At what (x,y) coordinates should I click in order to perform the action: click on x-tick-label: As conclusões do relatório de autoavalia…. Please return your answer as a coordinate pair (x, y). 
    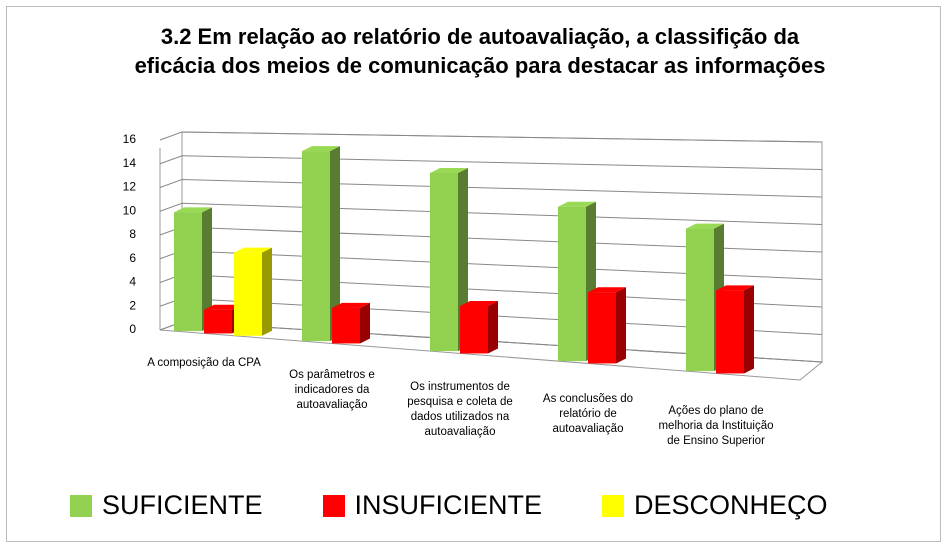
    Looking at the image, I should click on (588, 414).